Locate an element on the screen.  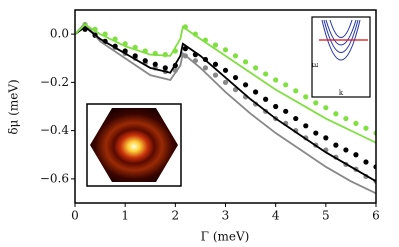
x-tick-label: 3 is located at coordinates (226, 216).